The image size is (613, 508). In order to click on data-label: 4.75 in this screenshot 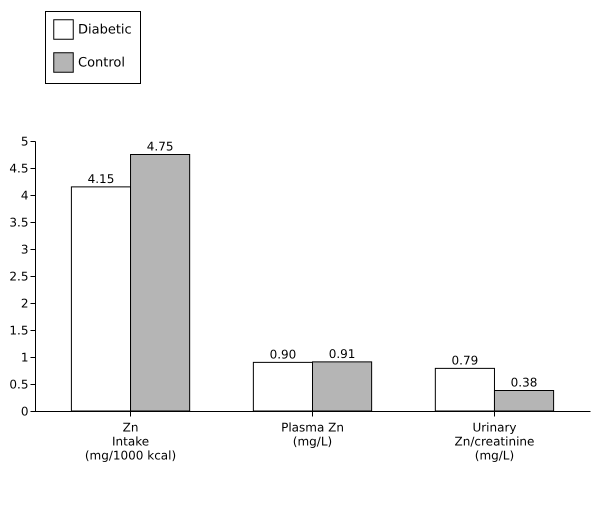, I will do `click(160, 147)`.